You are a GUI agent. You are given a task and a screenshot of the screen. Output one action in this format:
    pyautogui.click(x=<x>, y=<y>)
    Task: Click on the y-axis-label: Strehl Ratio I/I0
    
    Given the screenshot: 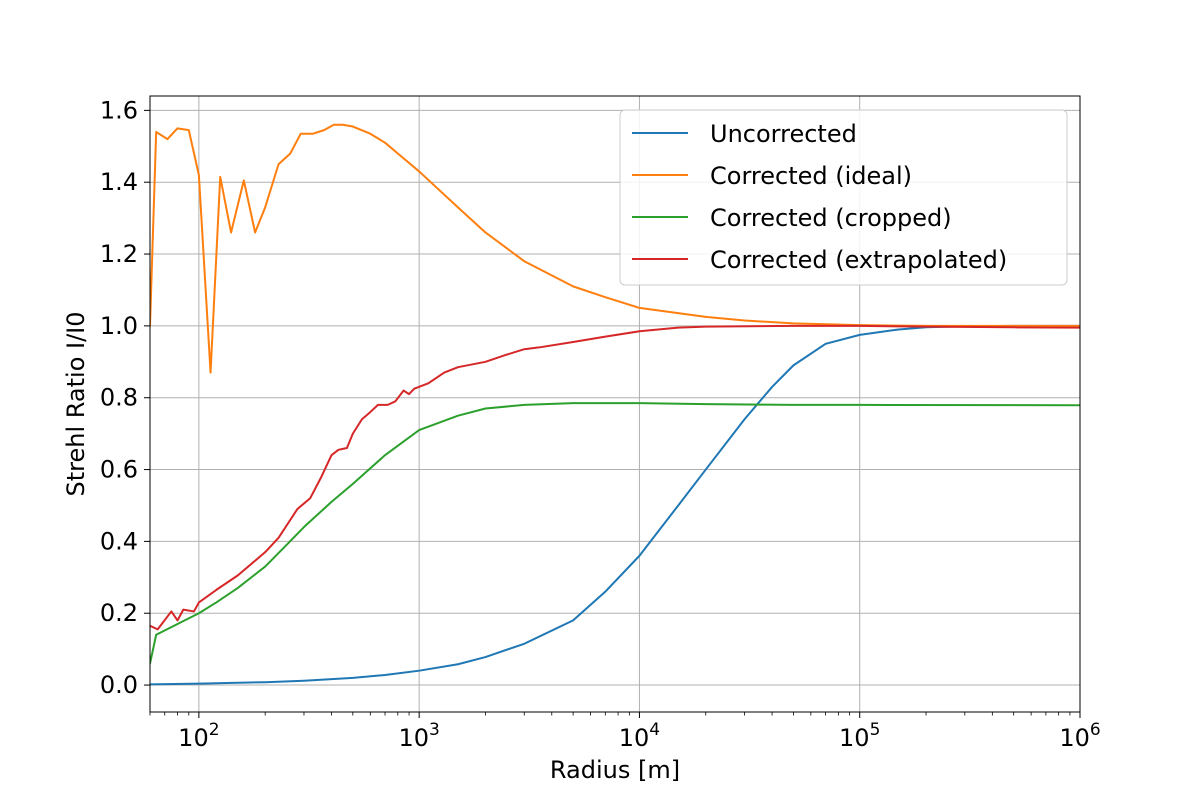 What is the action you would take?
    pyautogui.click(x=76, y=403)
    